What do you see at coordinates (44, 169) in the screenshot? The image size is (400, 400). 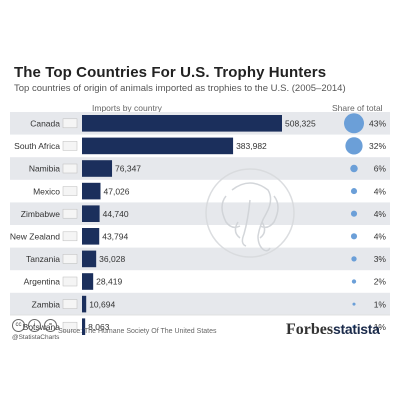 I see `category-label: Namibia` at bounding box center [44, 169].